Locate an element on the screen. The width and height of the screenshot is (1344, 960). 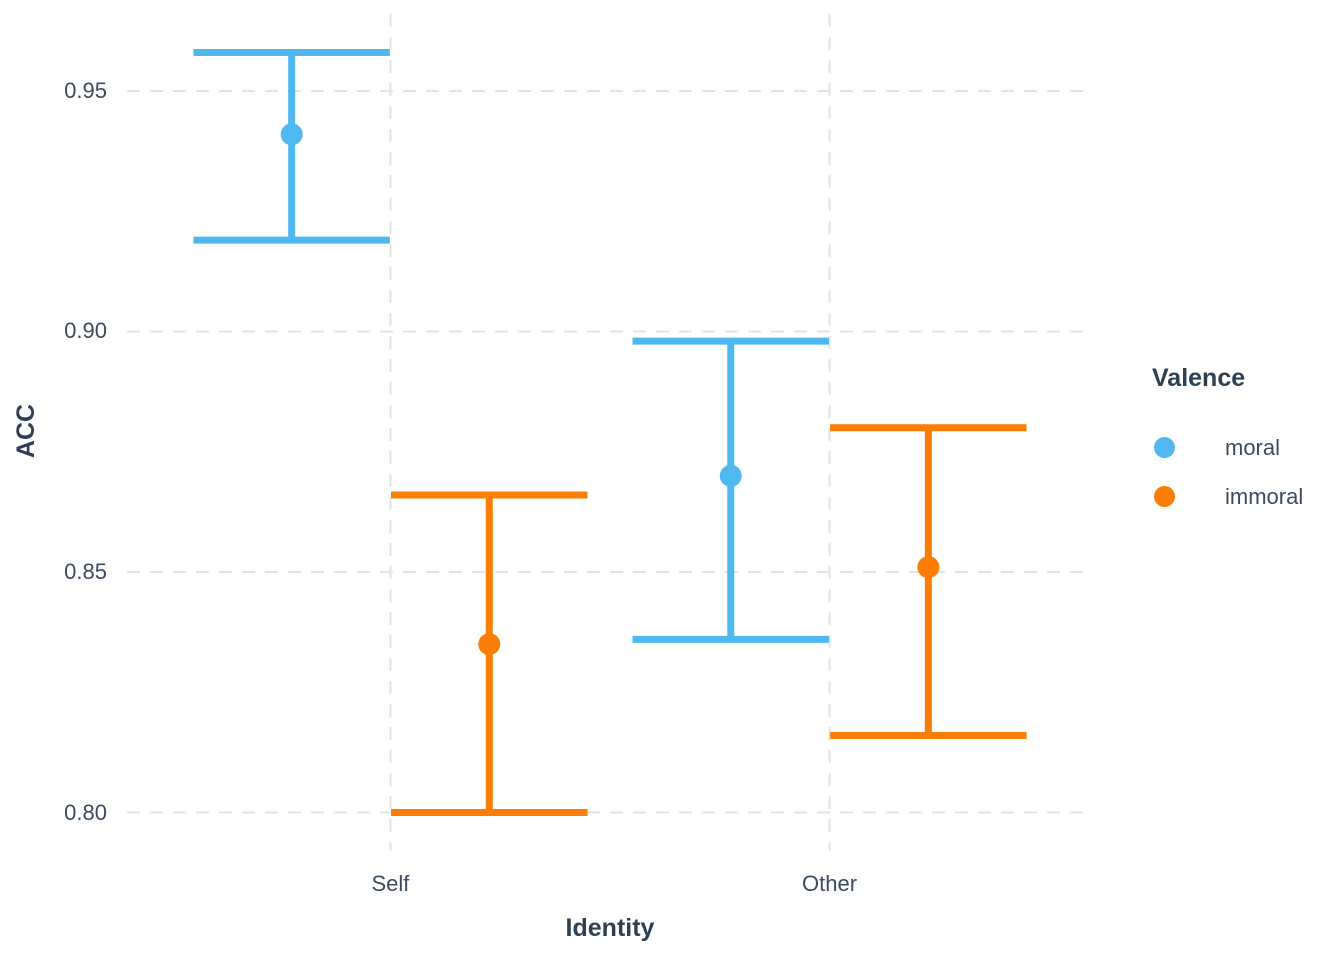
y-tick-label-0.85: 0.85 is located at coordinates (85, 571).